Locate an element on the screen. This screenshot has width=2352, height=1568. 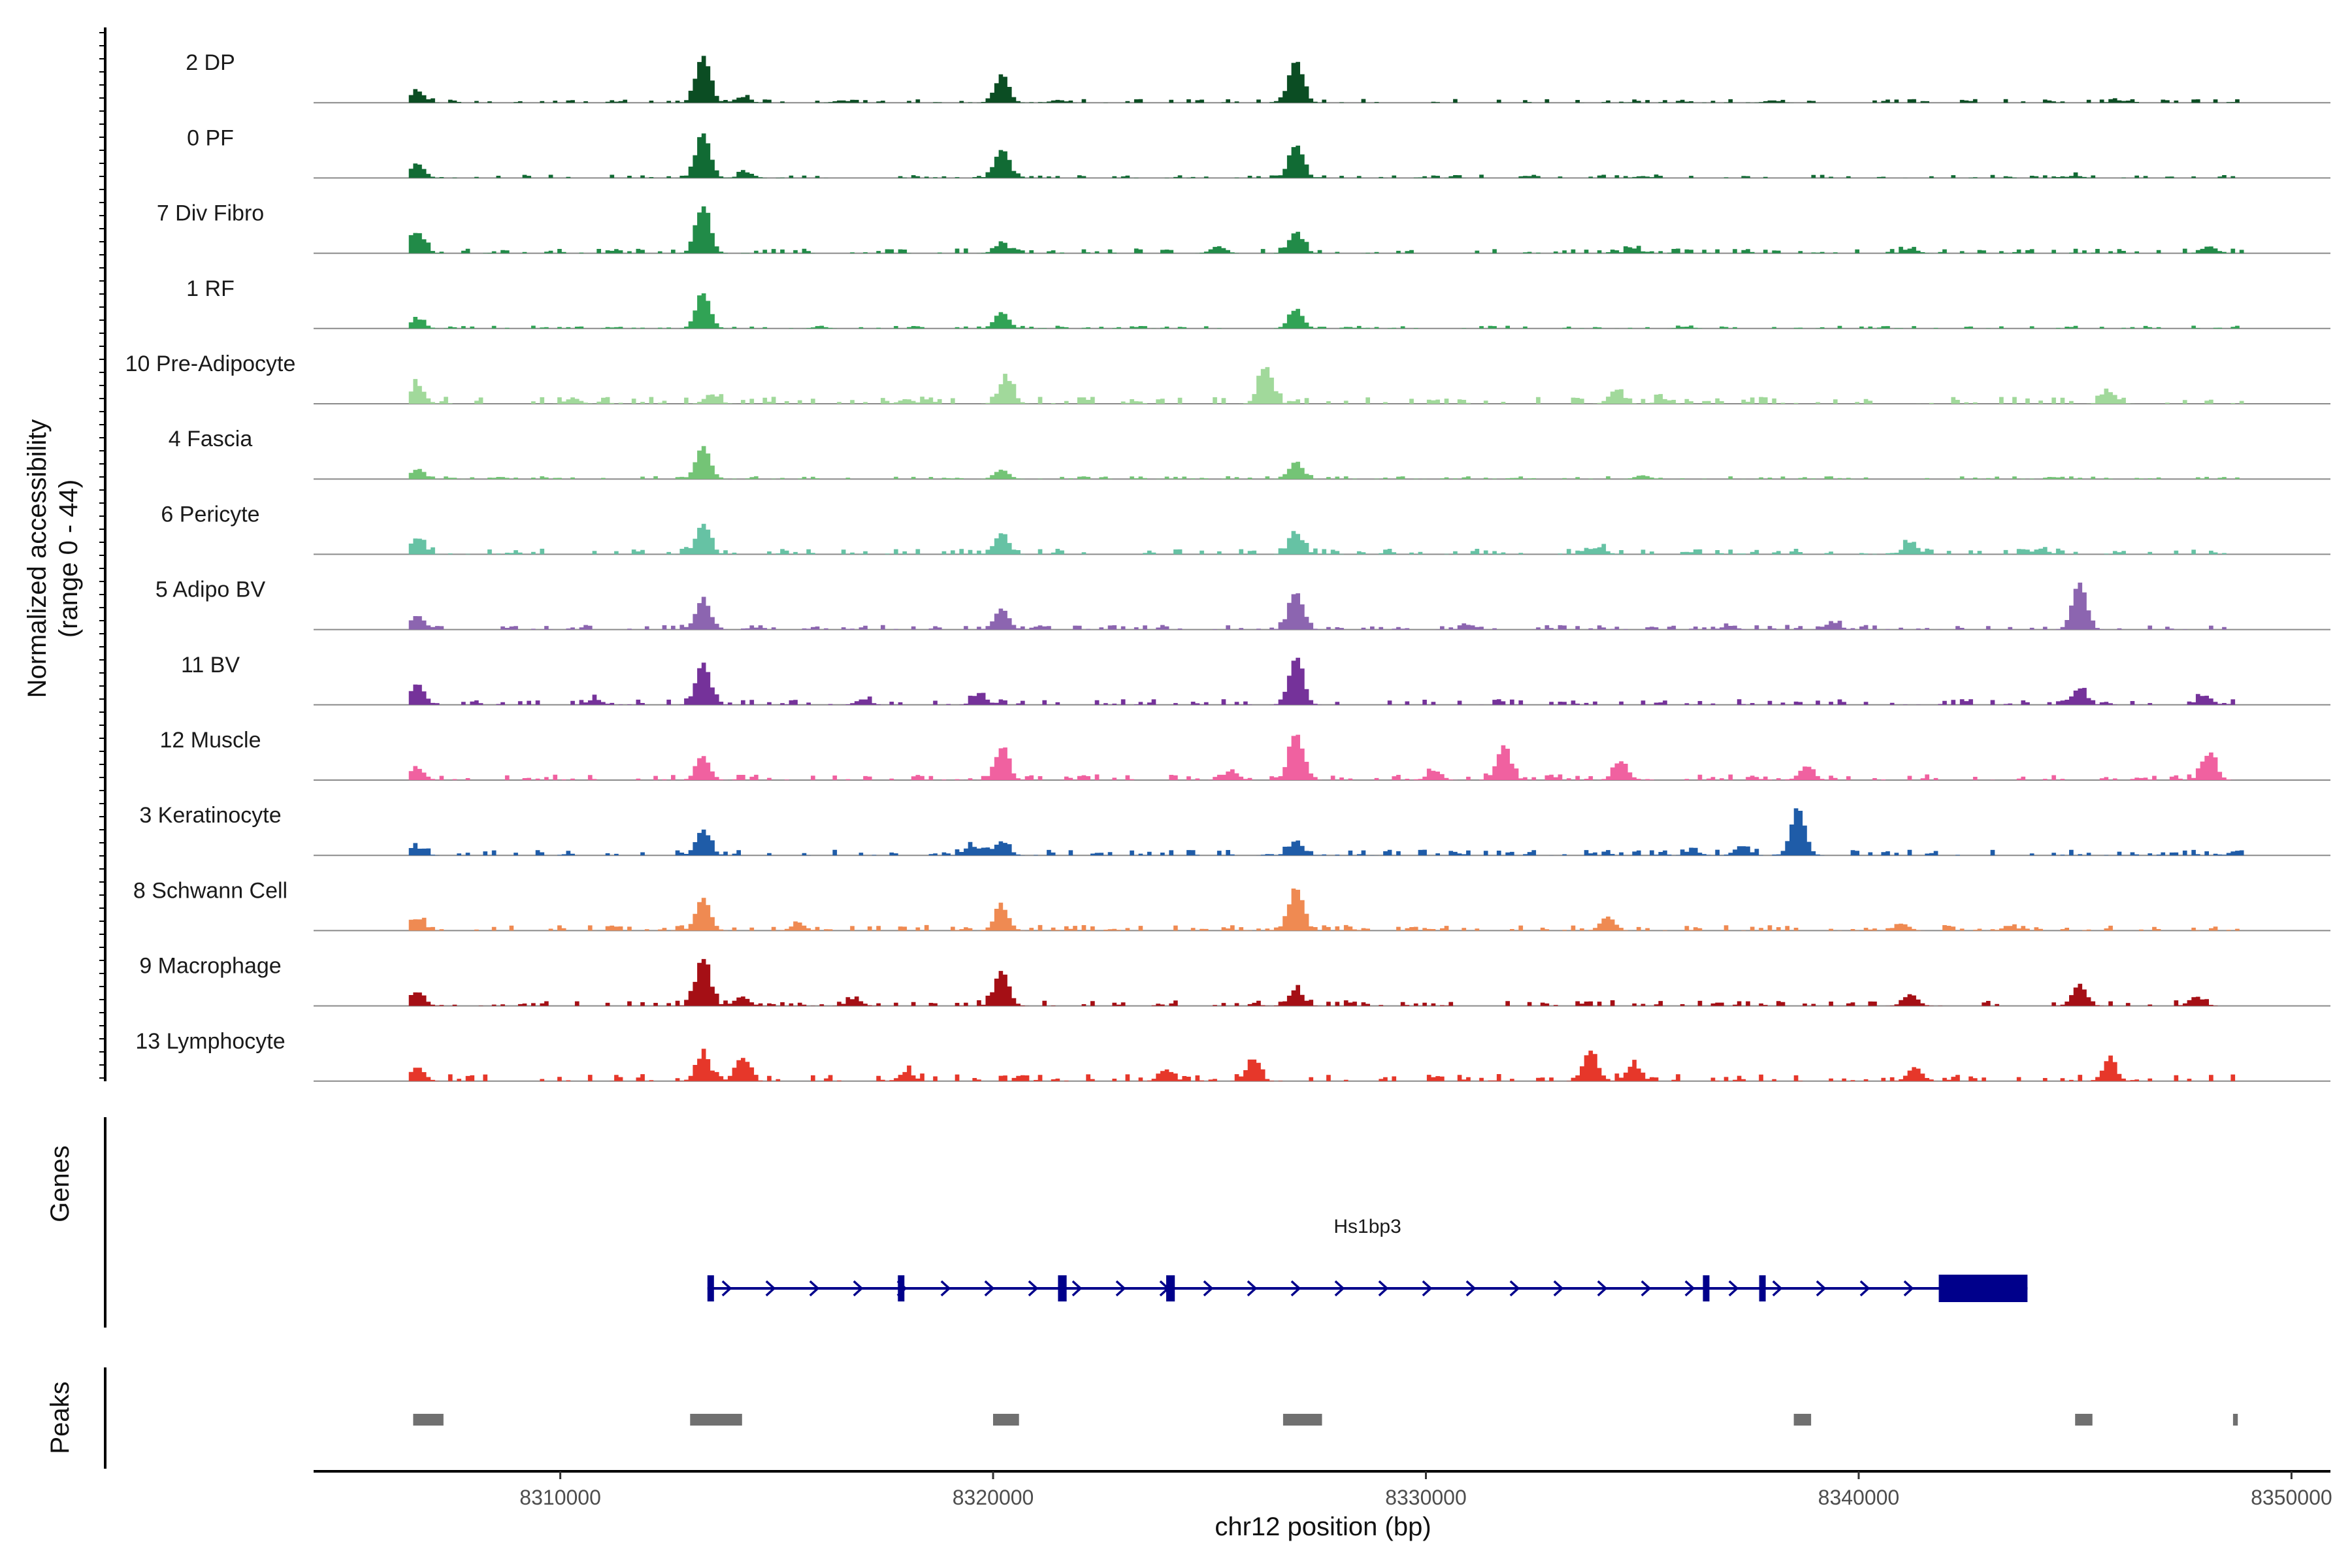
track-label: 10 Pre-Adipocyte is located at coordinates (210, 363).